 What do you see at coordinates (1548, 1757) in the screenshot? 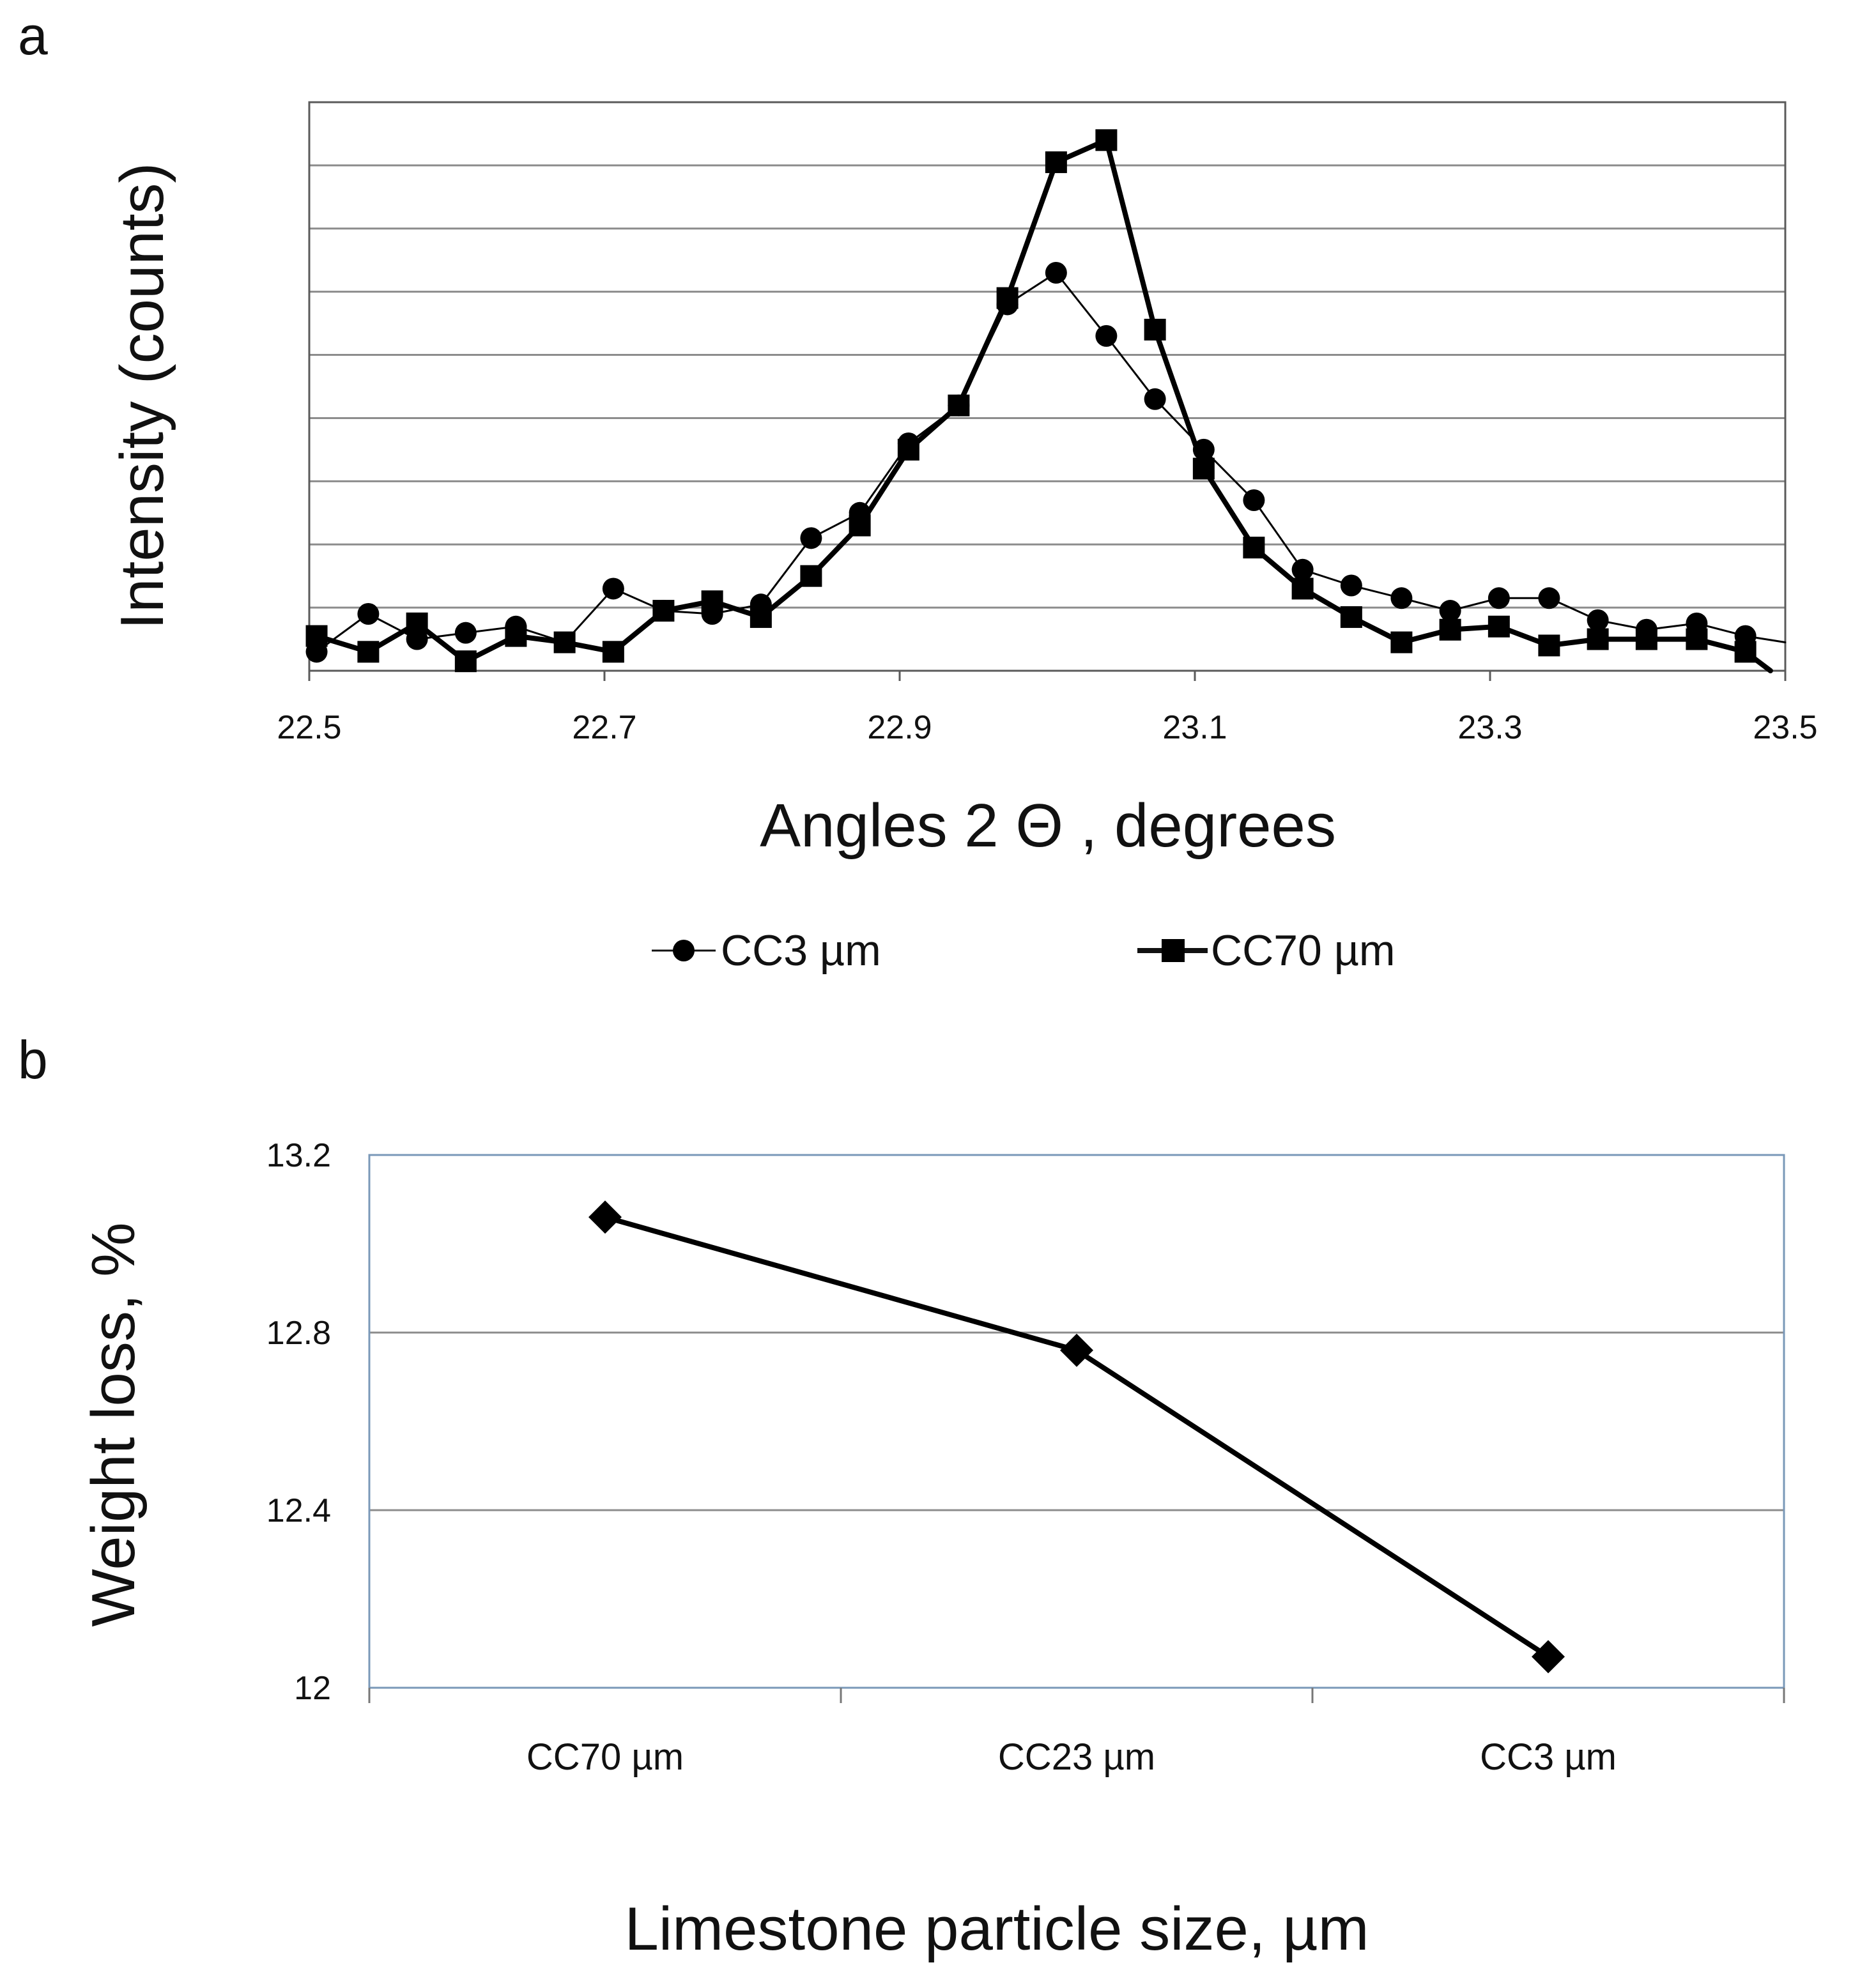
I see `weight-loss-category-label: CC3 µm` at bounding box center [1548, 1757].